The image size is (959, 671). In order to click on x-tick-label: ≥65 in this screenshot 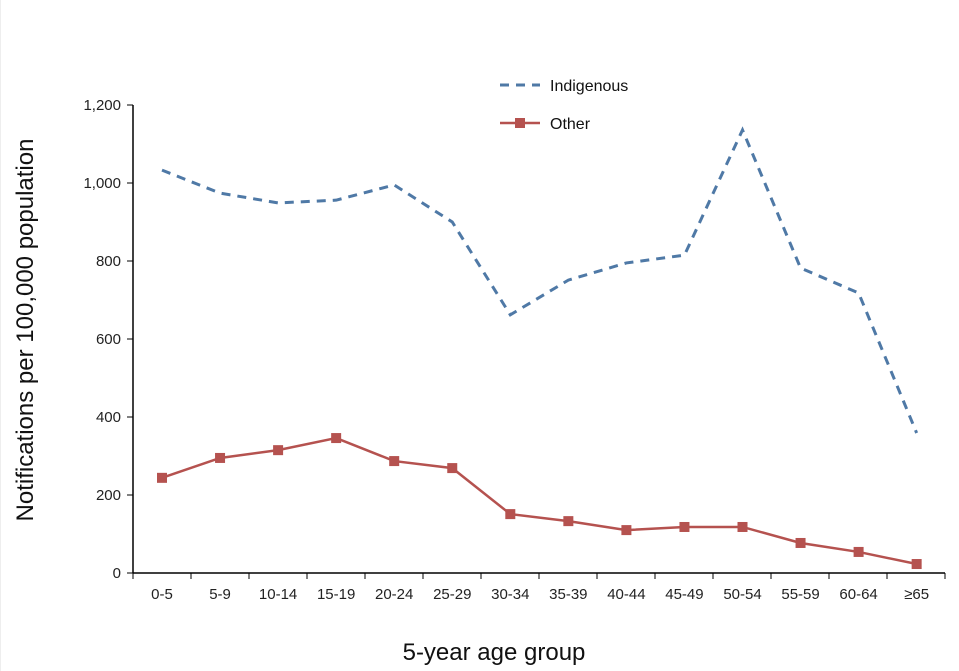, I will do `click(916, 594)`.